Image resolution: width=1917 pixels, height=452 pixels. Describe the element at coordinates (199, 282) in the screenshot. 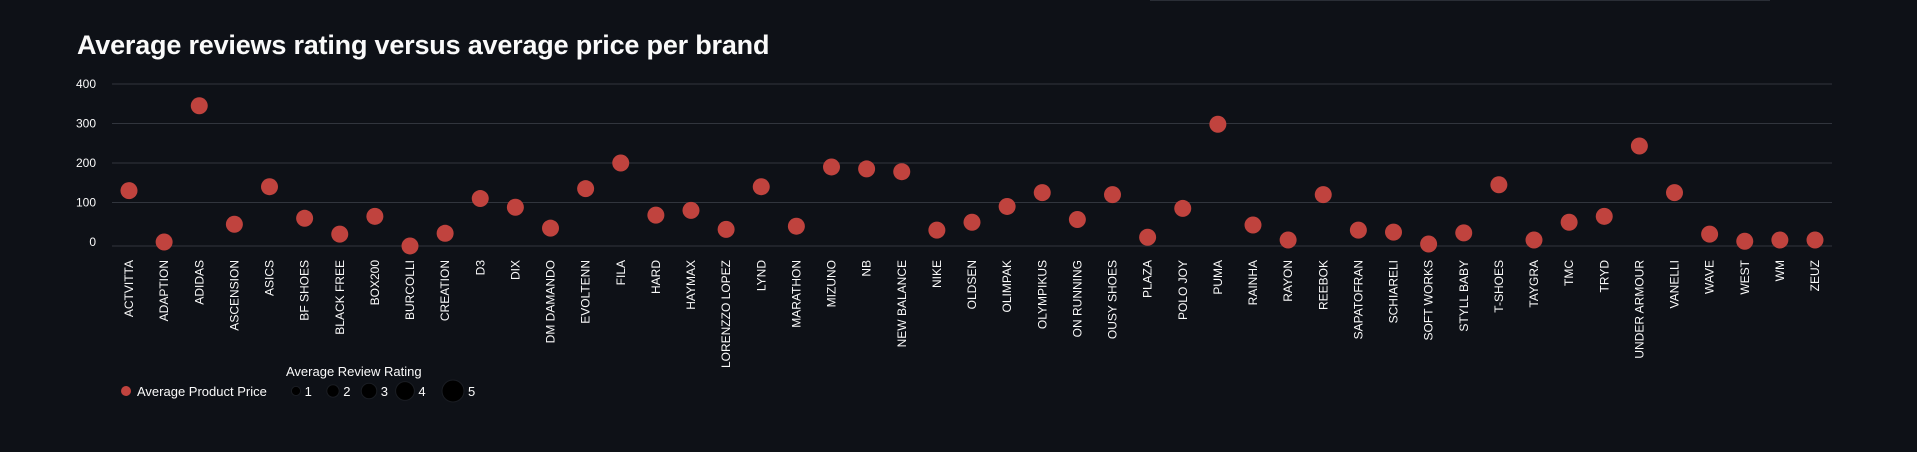

I see `x-tick-label: ADIDAS` at that location.